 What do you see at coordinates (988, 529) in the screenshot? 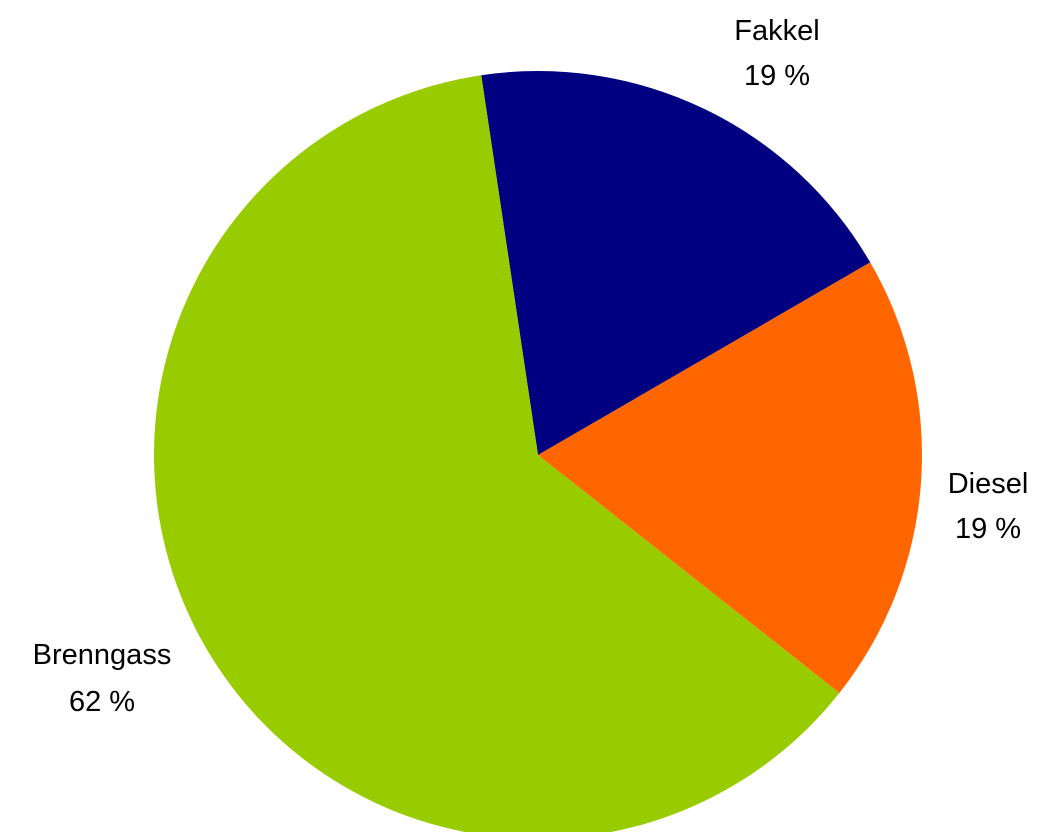
I see `slice-value-diesel: 19 %` at bounding box center [988, 529].